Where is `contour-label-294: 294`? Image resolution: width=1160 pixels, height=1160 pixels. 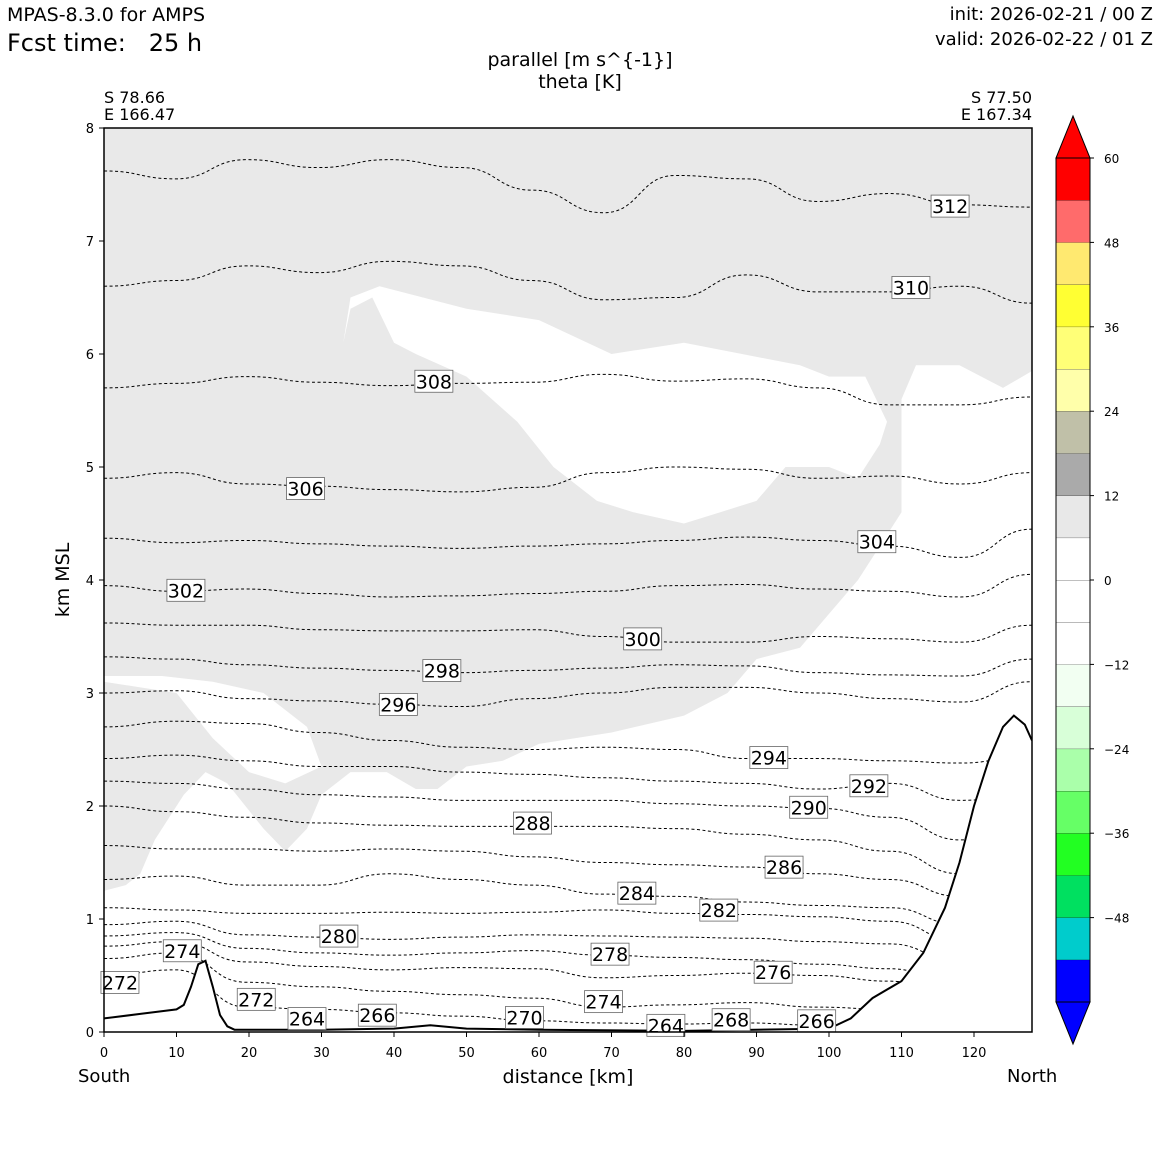
contour-label-294: 294 is located at coordinates (769, 758).